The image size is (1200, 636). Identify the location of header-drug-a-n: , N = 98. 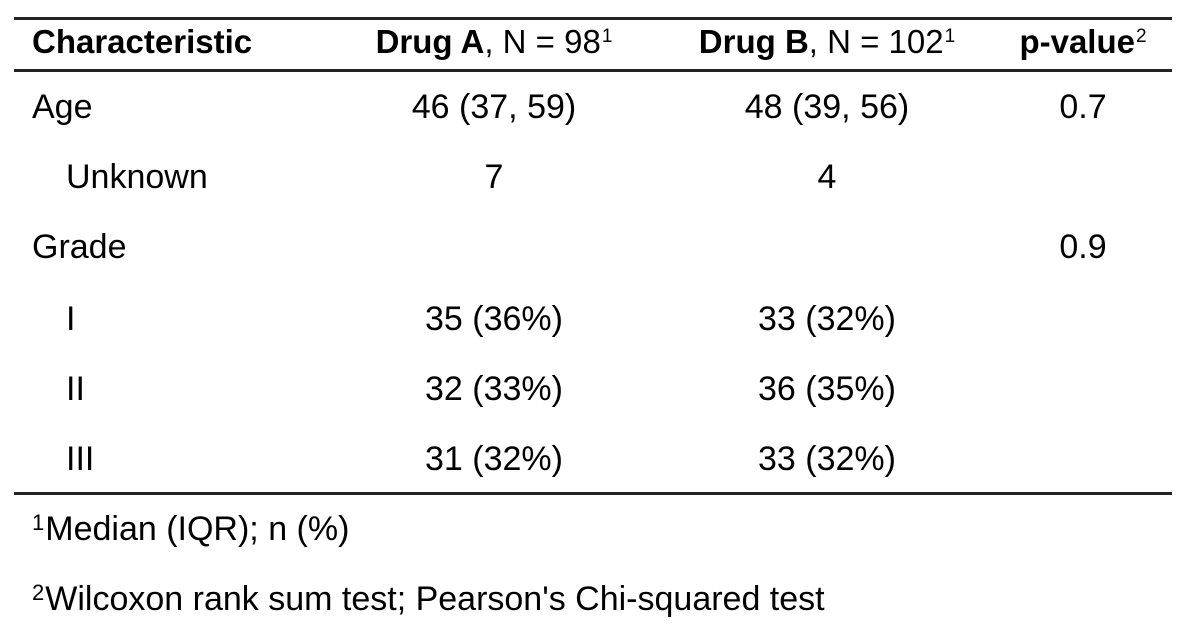
(542, 41).